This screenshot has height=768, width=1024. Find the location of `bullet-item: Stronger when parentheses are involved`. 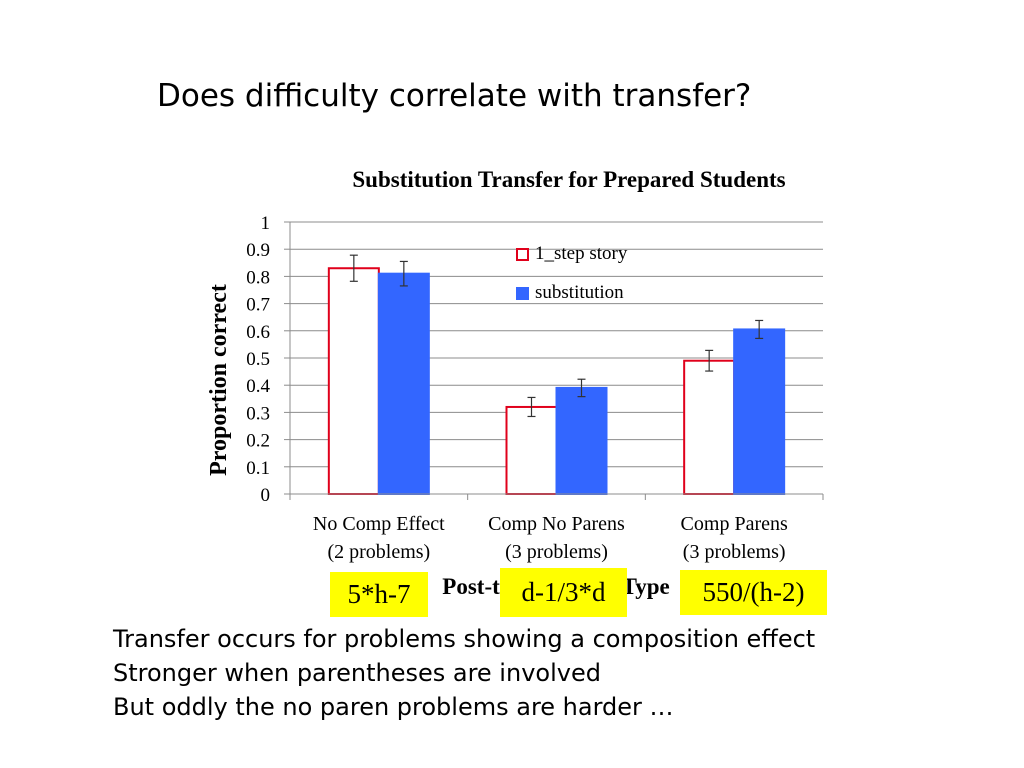

bullet-item: Stronger when parentheses are involved is located at coordinates (357, 673).